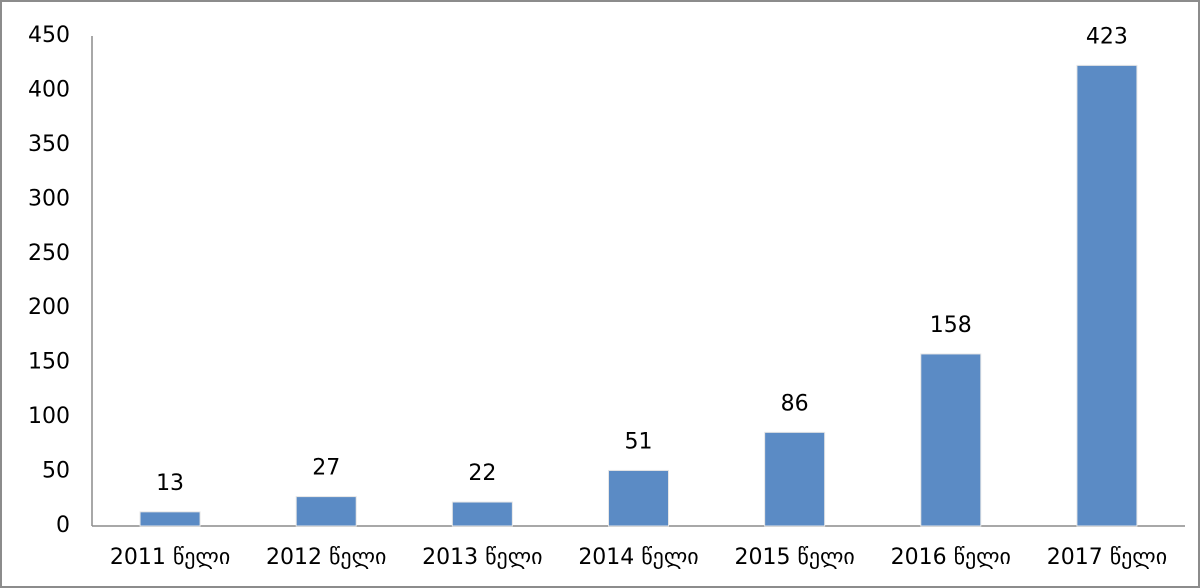 The width and height of the screenshot is (1200, 588). I want to click on y-tick-label: 150, so click(49, 362).